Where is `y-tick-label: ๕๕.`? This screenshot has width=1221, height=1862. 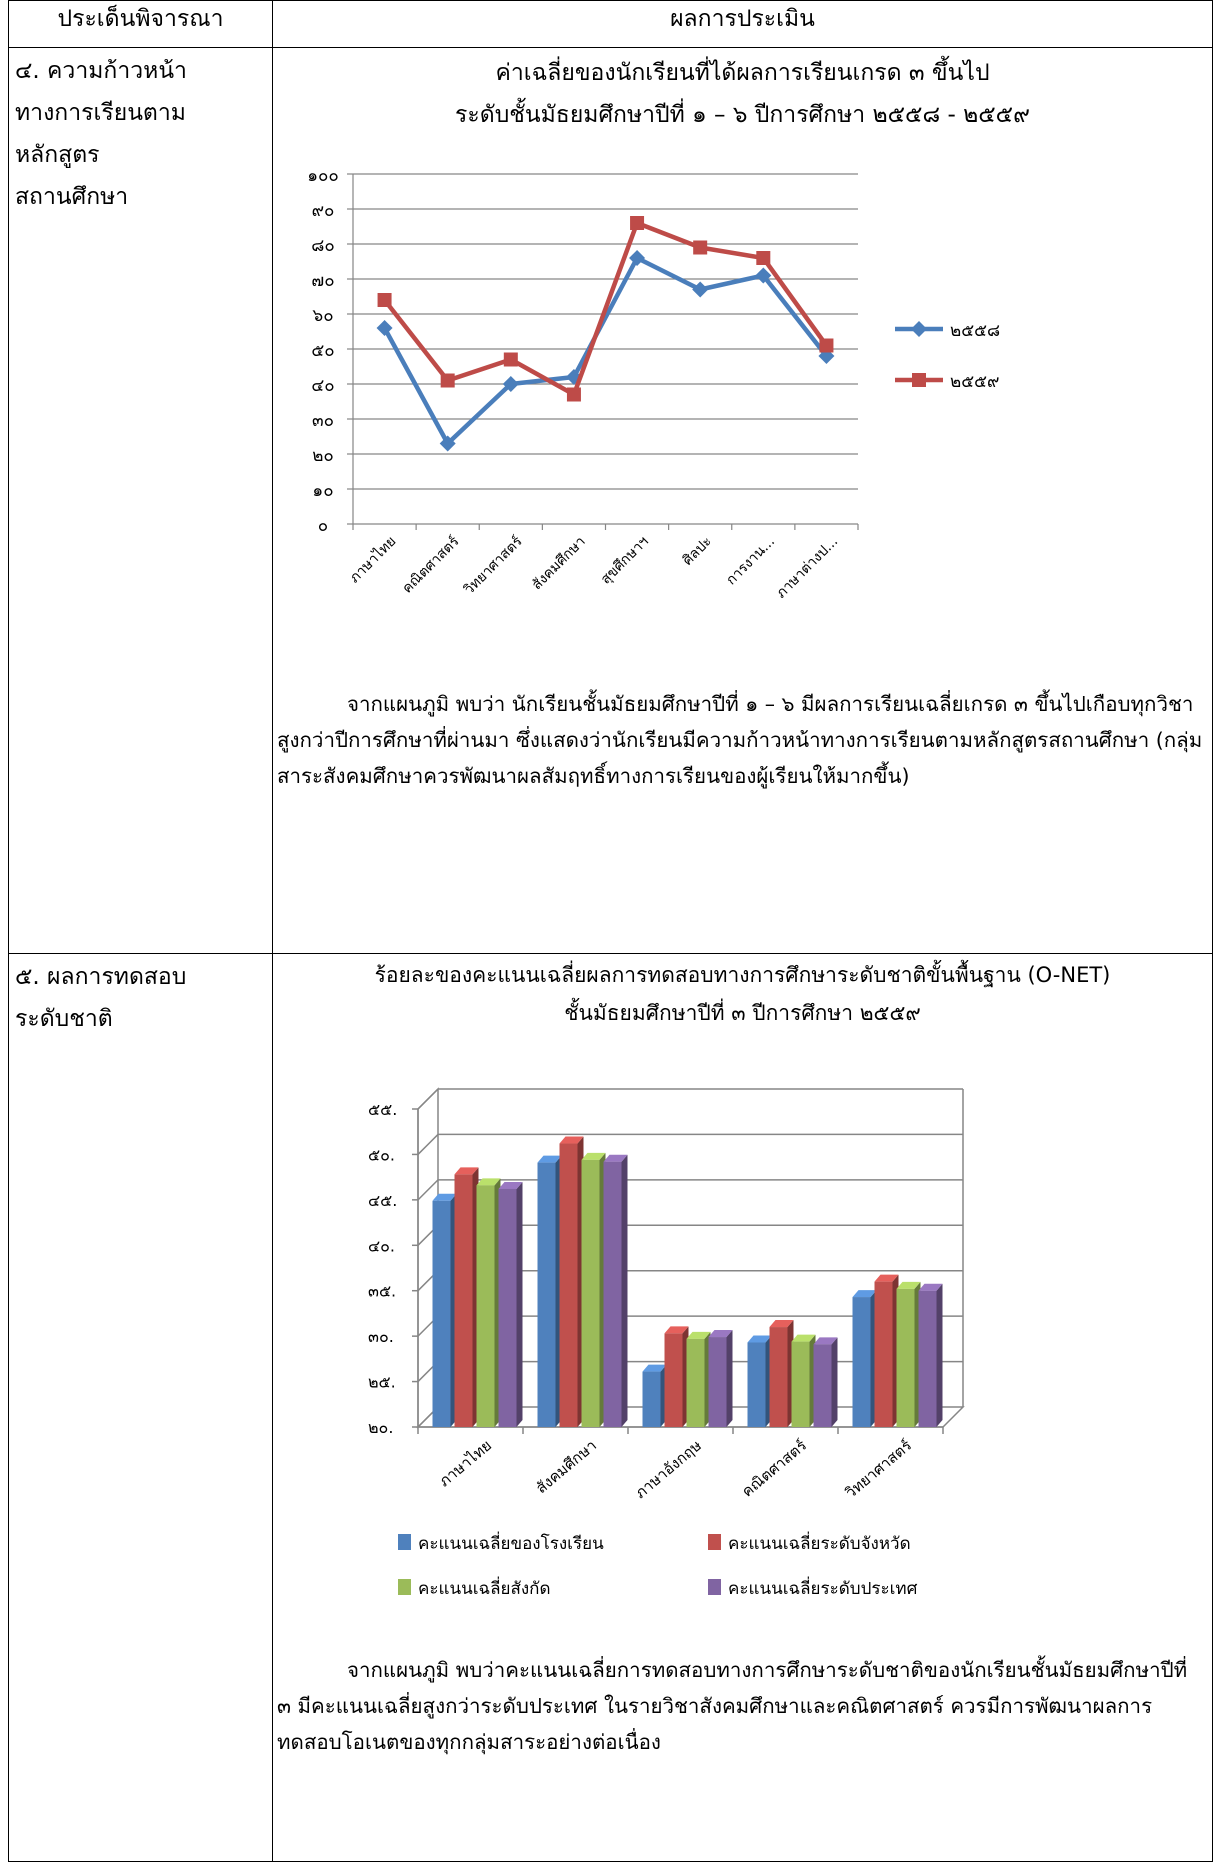 y-tick-label: ๕๕. is located at coordinates (382, 1109).